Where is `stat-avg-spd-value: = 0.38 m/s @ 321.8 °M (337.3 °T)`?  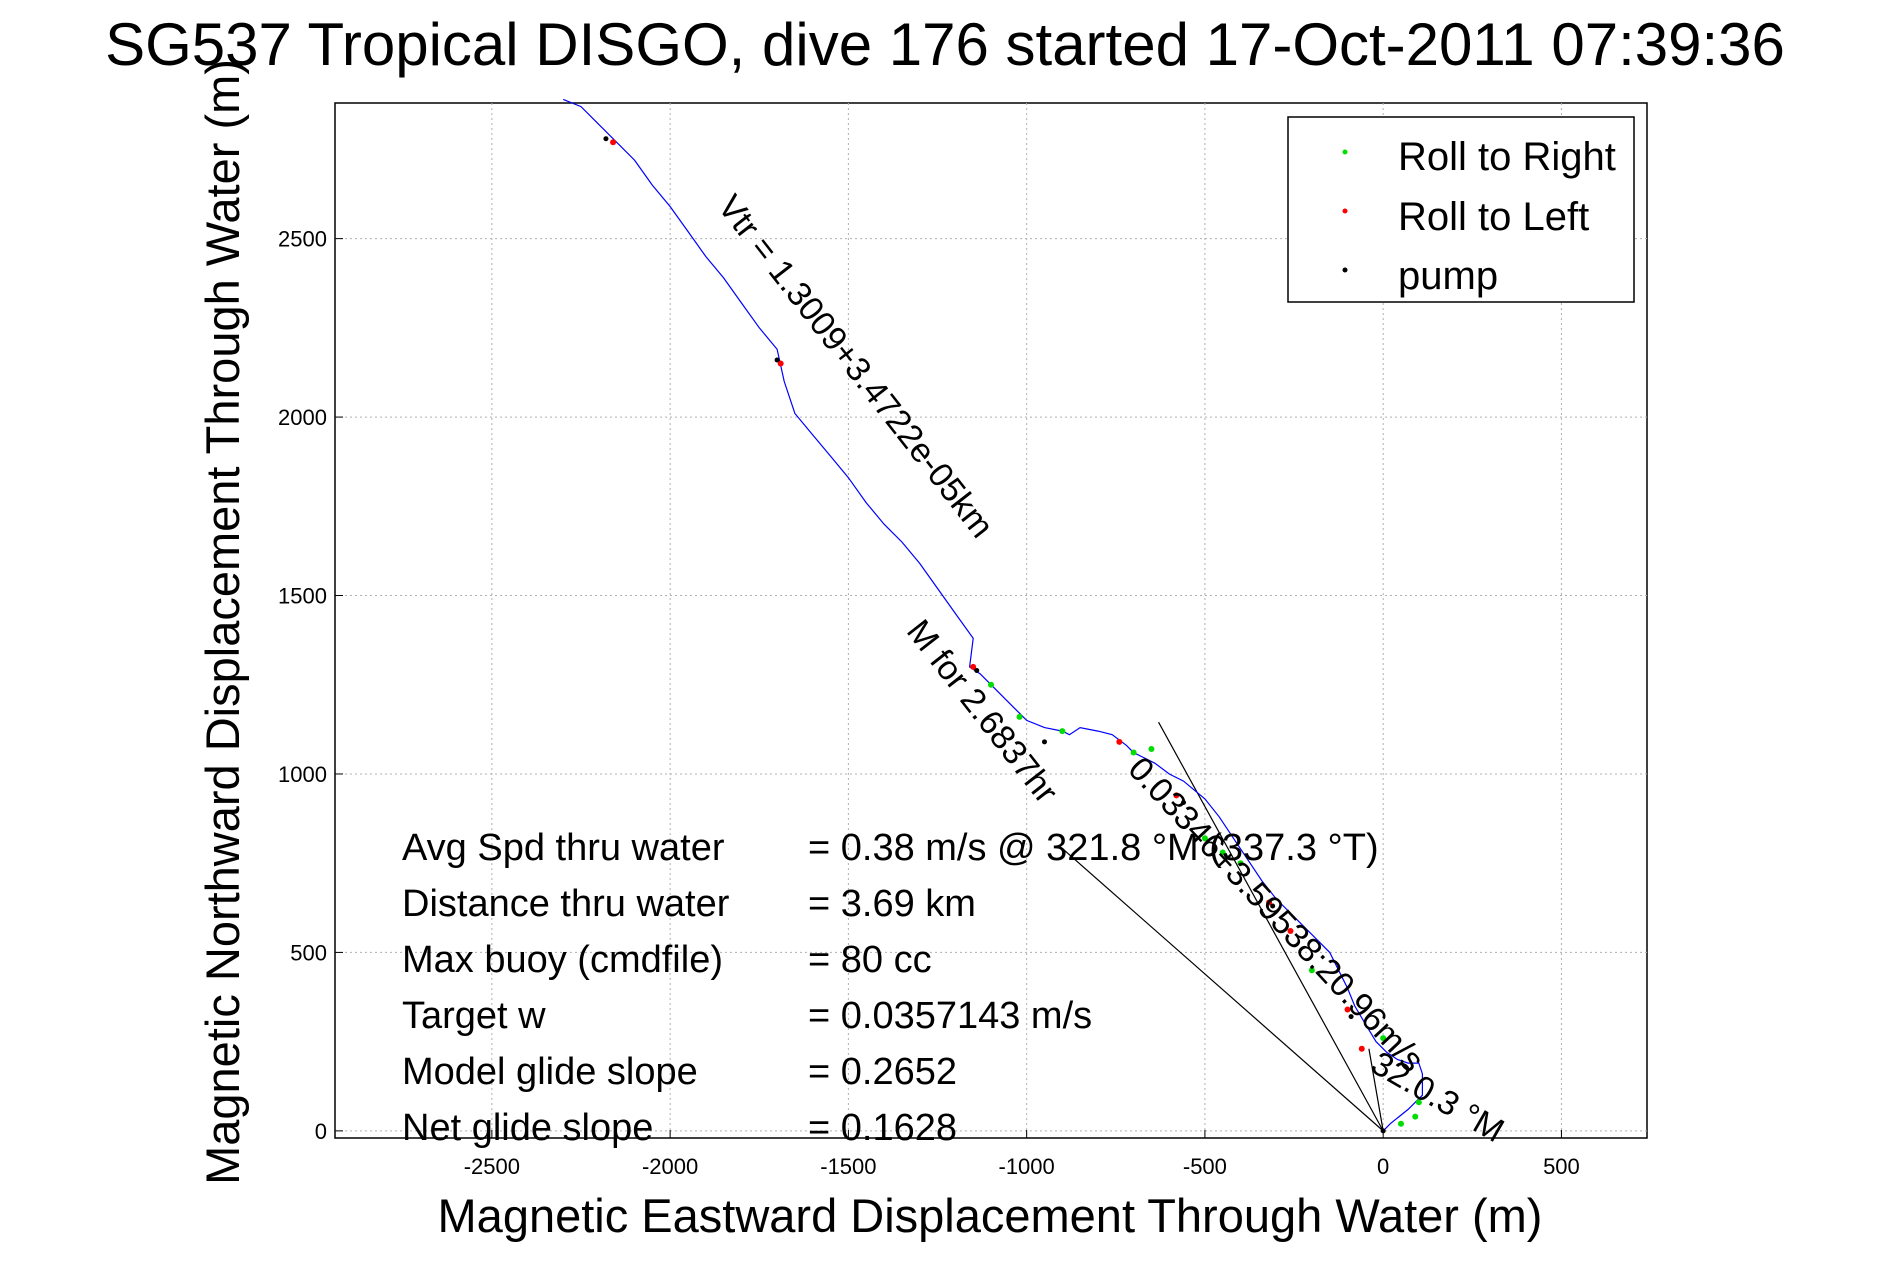 stat-avg-spd-value: = 0.38 m/s @ 321.8 °M (337.3 °T) is located at coordinates (1093, 848).